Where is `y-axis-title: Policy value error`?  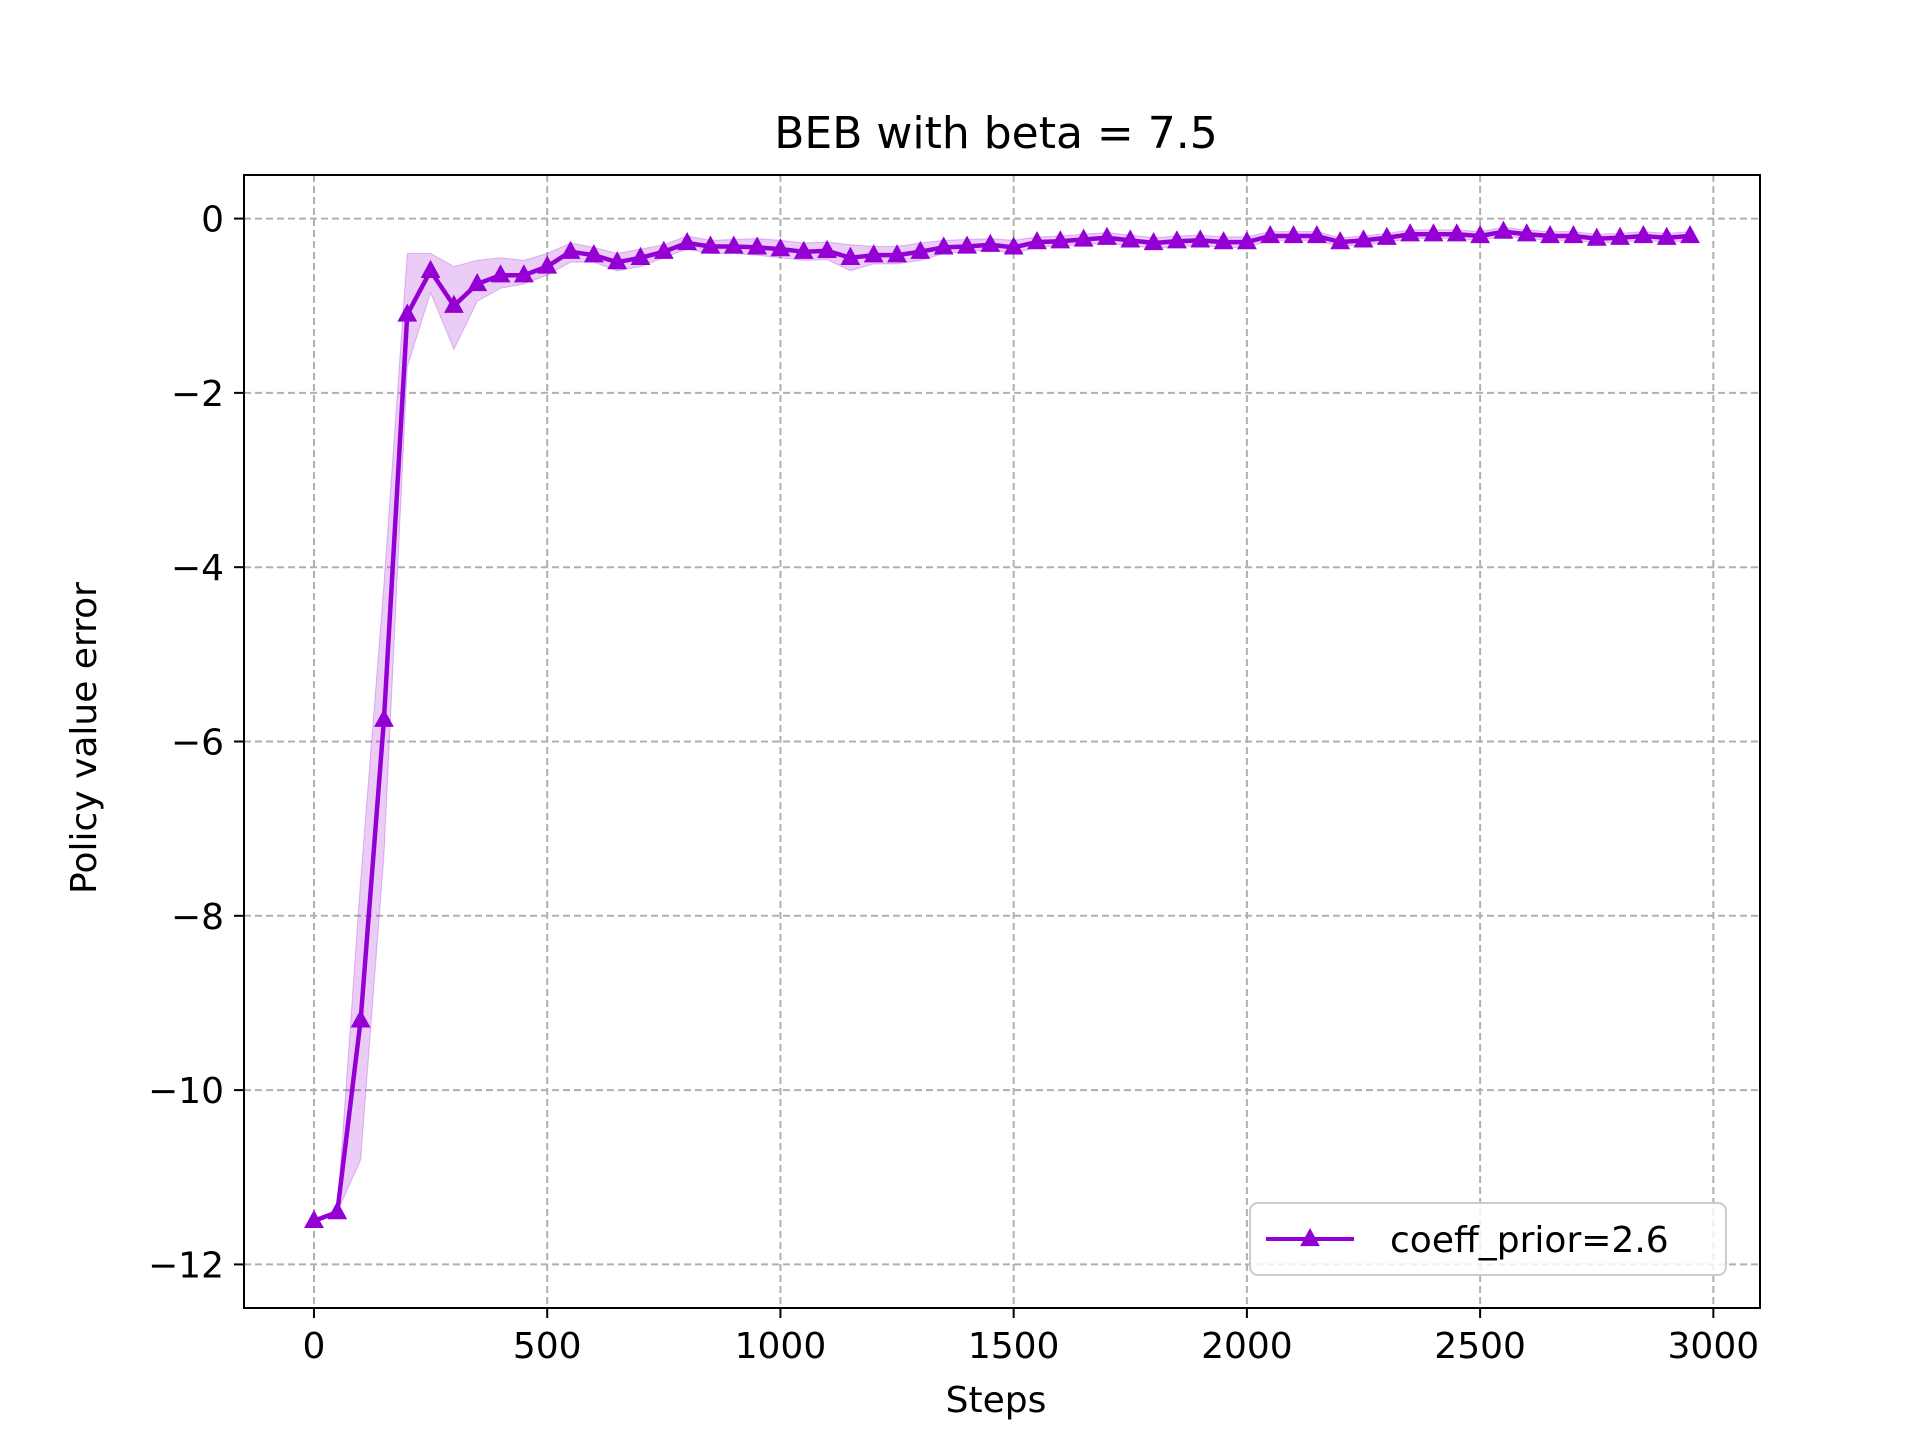 y-axis-title: Policy value error is located at coordinates (84, 738).